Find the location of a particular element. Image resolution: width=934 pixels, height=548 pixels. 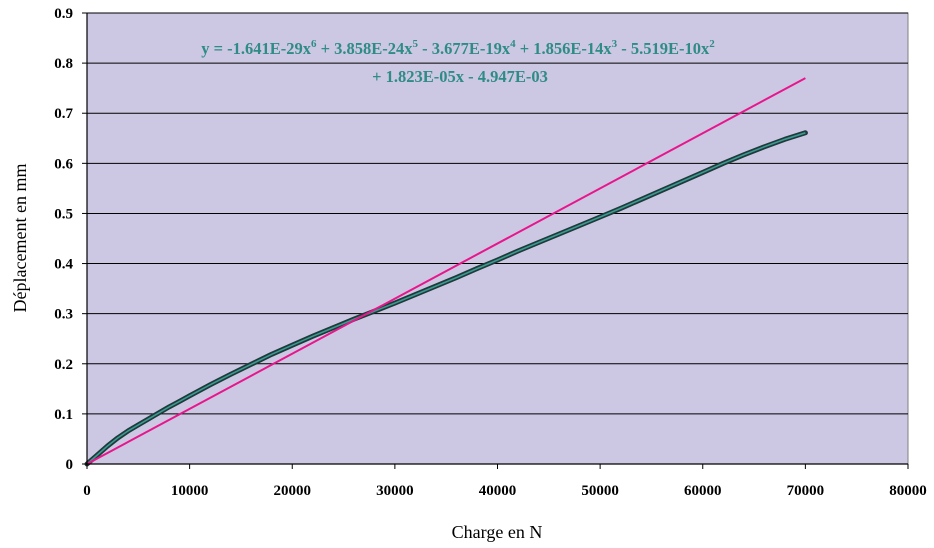

y-tick-label: 0.2 is located at coordinates (63, 365).